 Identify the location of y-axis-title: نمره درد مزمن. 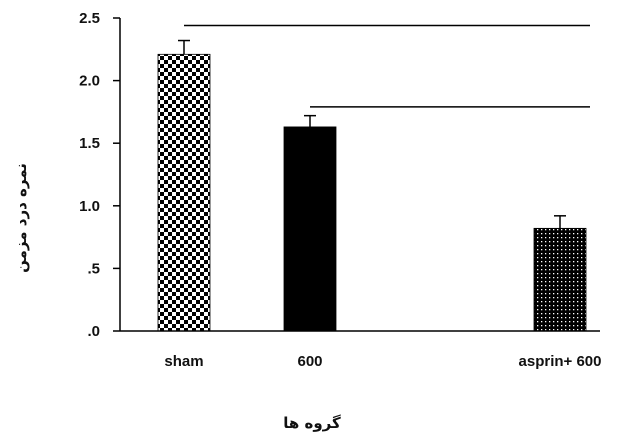
(21, 218).